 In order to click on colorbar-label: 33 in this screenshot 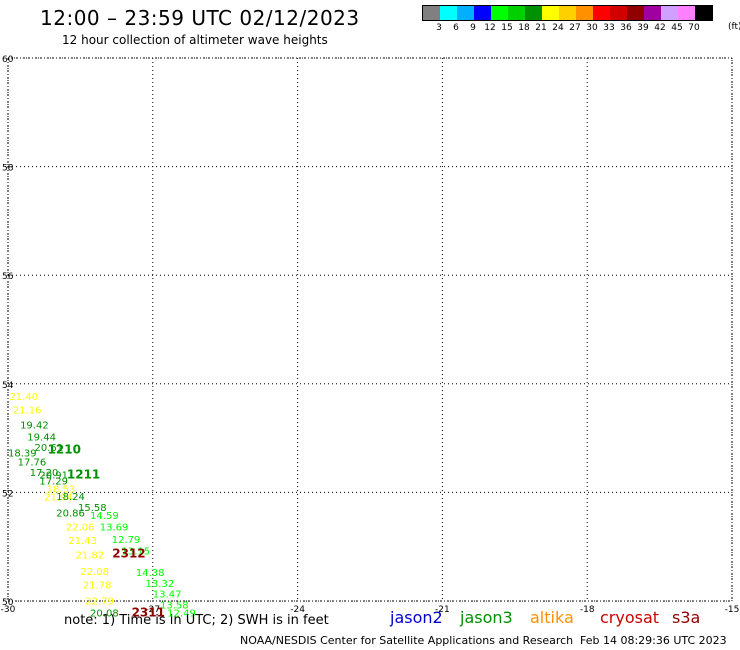, I will do `click(609, 28)`.